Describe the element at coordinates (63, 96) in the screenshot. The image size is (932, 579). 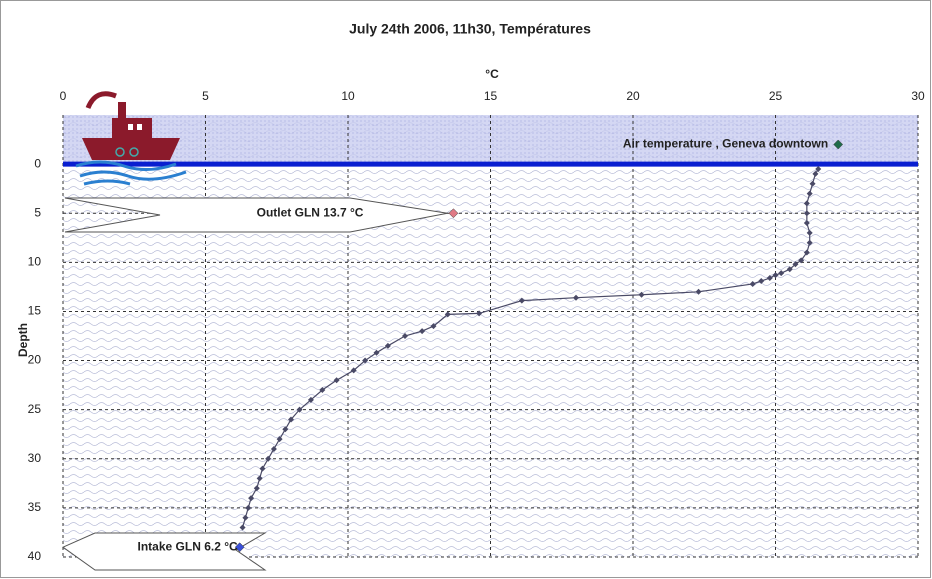
I see `x-tick-label: 0` at that location.